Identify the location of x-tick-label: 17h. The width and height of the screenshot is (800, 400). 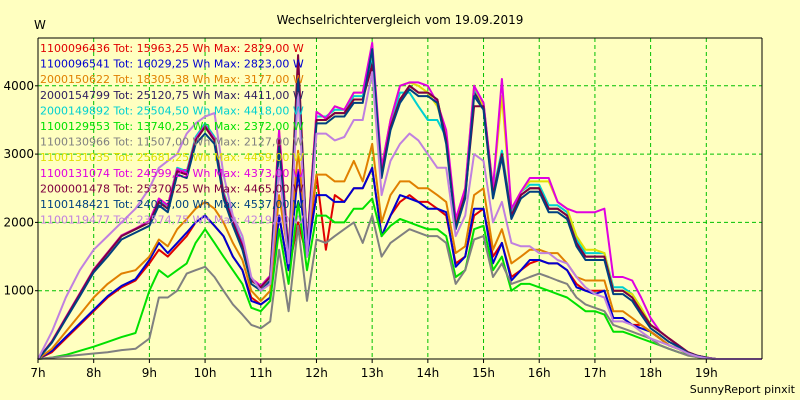
(594, 373).